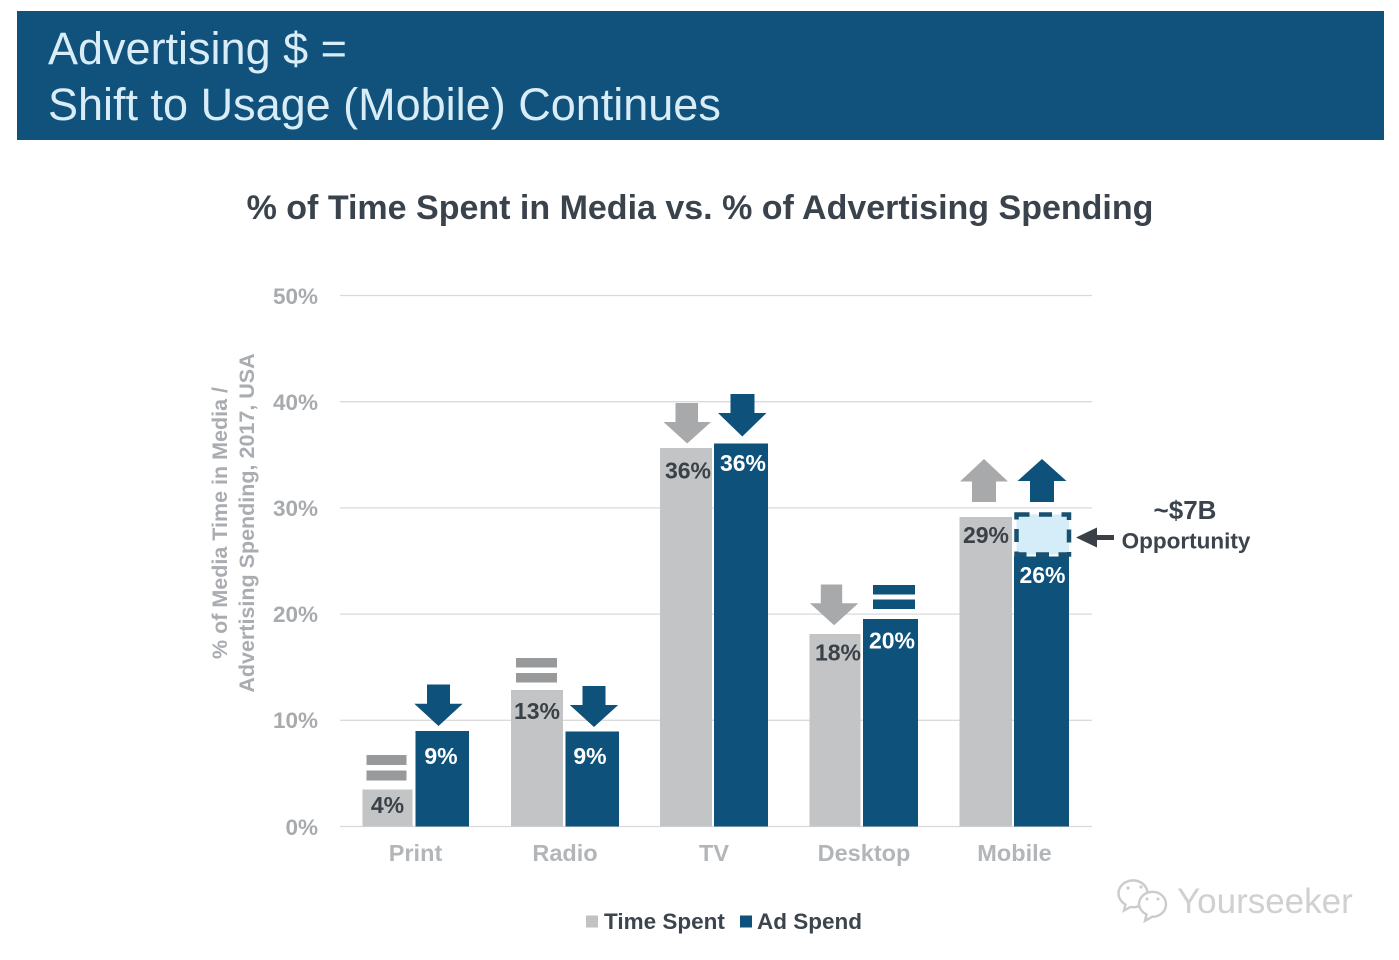 This screenshot has height=960, width=1399. Describe the element at coordinates (295, 402) in the screenshot. I see `svg-text: 40%` at that location.